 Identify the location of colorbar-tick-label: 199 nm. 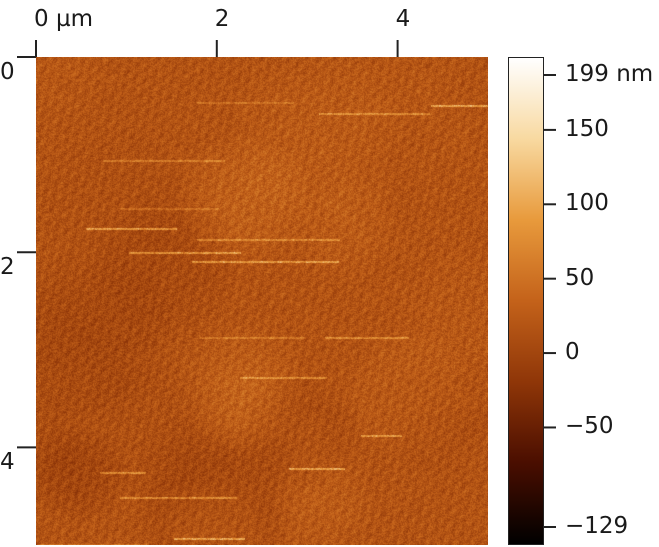
(609, 74).